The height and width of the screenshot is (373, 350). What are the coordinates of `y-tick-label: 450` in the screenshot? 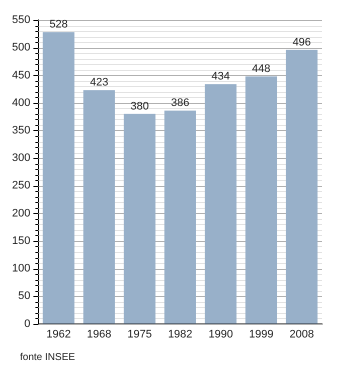 It's located at (21, 75).